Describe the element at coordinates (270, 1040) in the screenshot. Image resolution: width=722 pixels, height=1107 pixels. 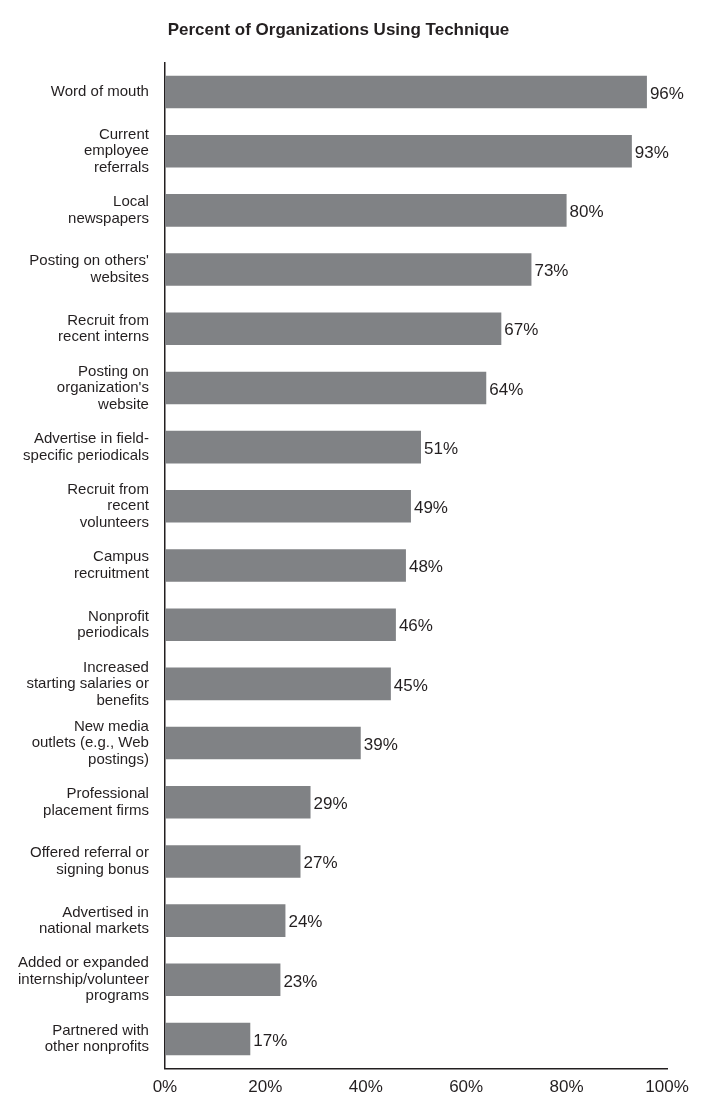
I see `data-label: 17%` at that location.